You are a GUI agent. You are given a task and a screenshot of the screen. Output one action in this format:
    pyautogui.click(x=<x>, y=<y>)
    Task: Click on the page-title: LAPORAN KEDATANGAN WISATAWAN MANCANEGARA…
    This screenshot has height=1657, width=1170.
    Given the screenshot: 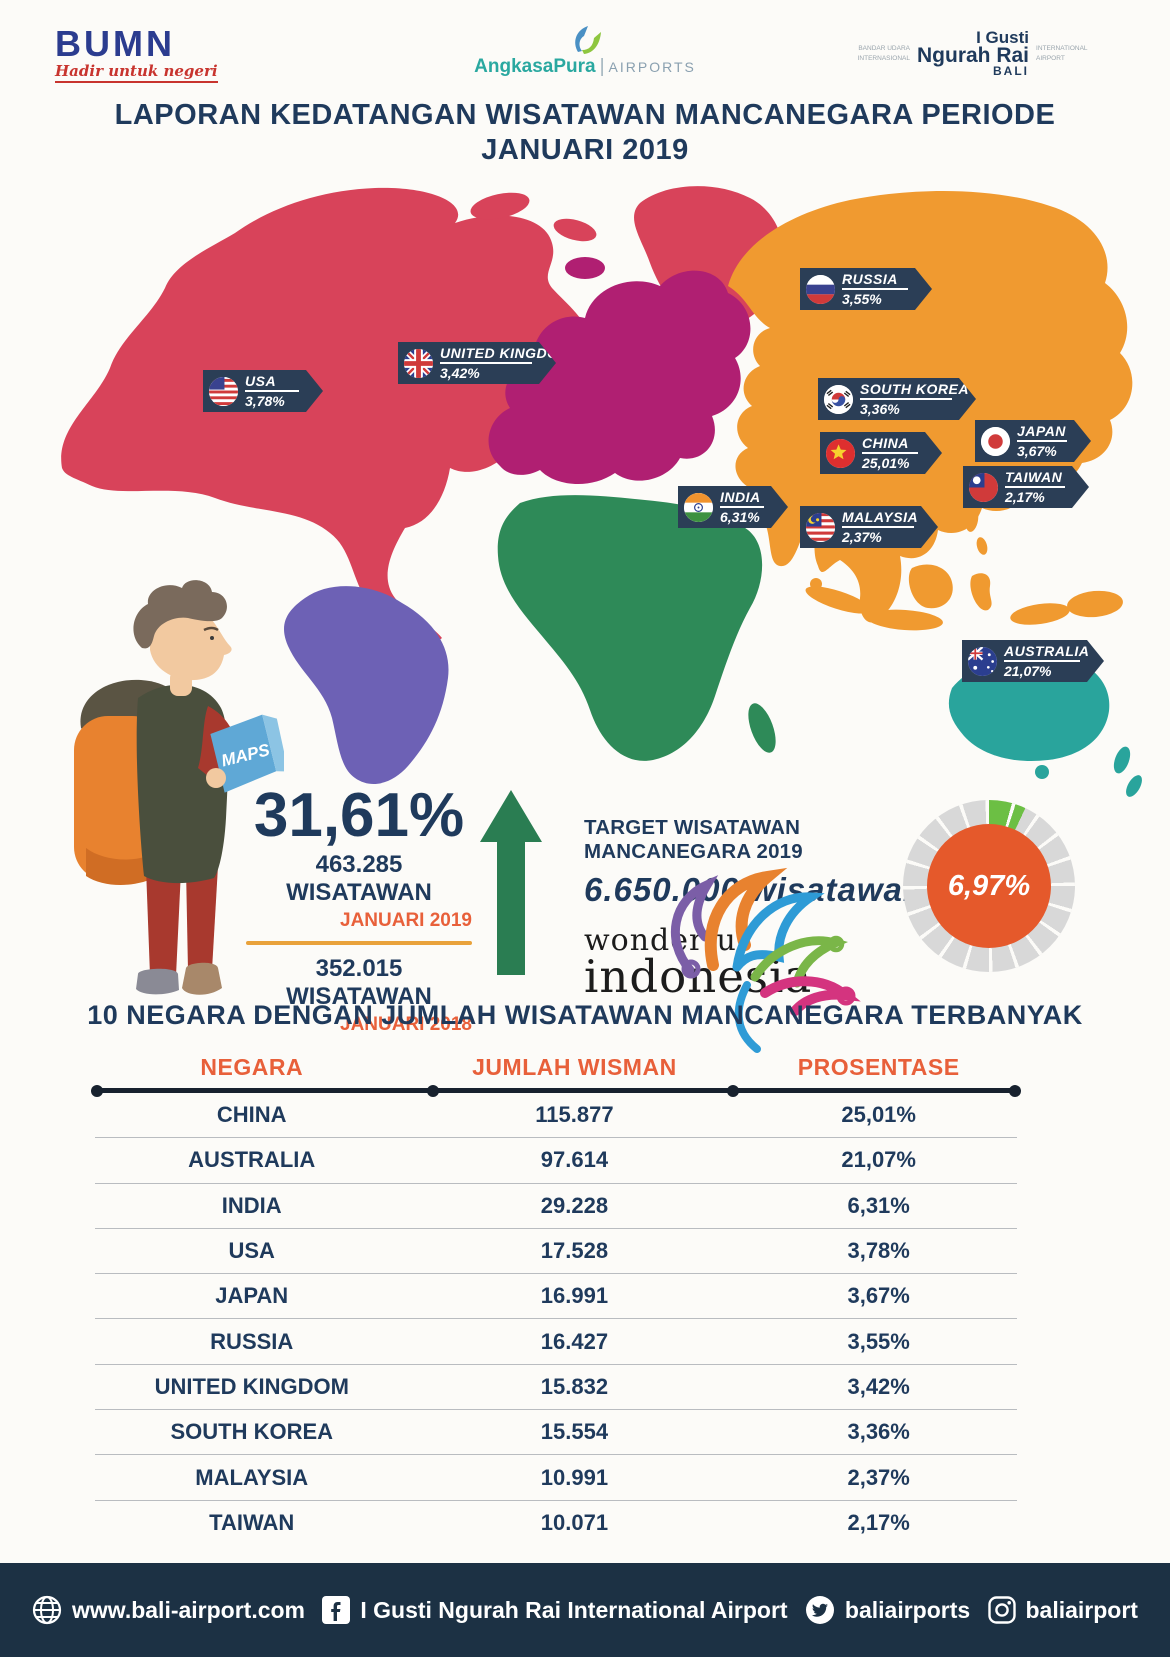 What is the action you would take?
    pyautogui.click(x=585, y=133)
    